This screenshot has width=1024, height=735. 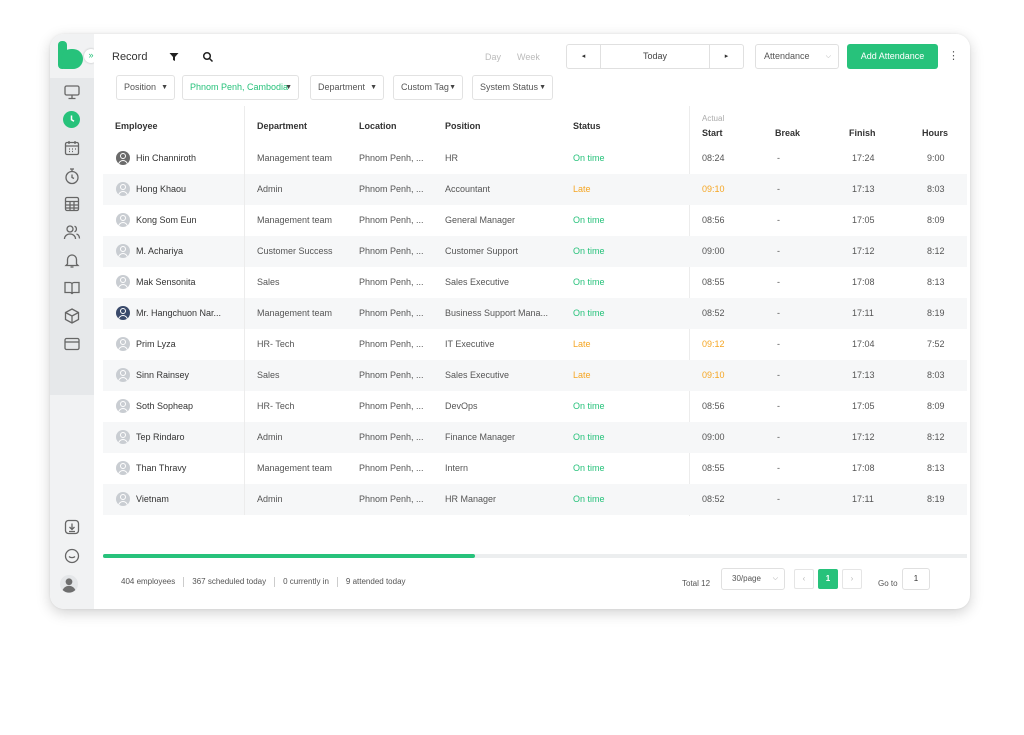 What do you see at coordinates (493, 57) in the screenshot?
I see `day-view-tab: Day` at bounding box center [493, 57].